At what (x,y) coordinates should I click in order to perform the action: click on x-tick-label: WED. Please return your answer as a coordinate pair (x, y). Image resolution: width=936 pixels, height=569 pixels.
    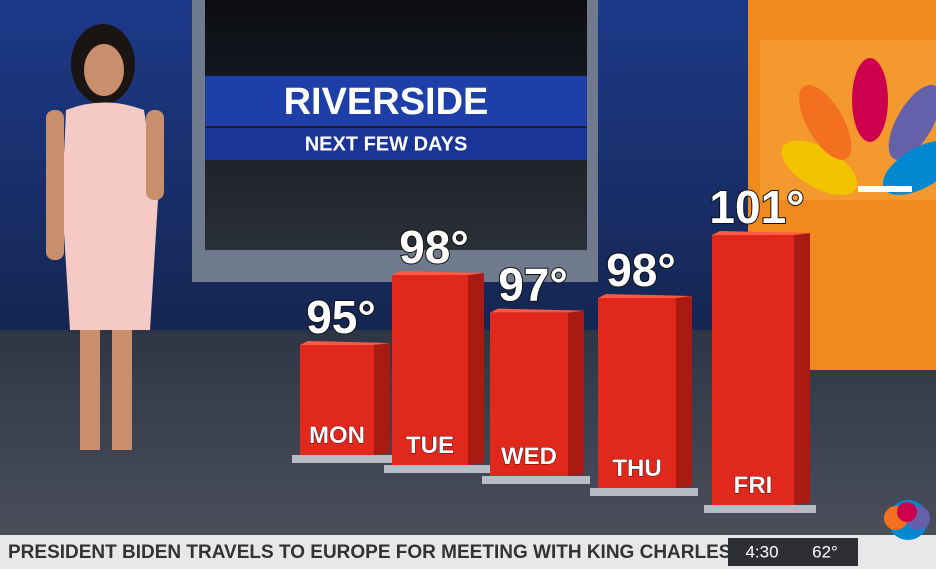
    Looking at the image, I should click on (529, 456).